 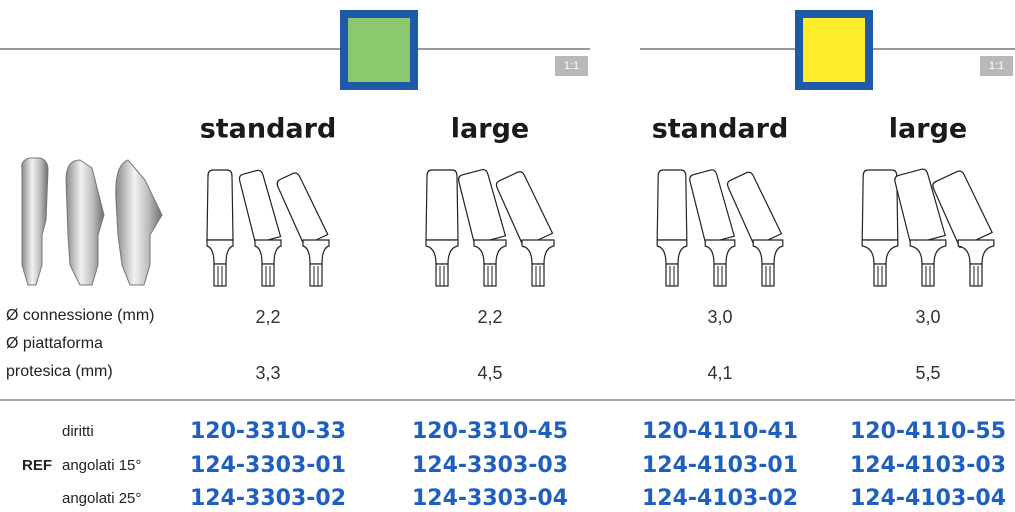 I want to click on label: Ø piattaforma, so click(x=54, y=343).